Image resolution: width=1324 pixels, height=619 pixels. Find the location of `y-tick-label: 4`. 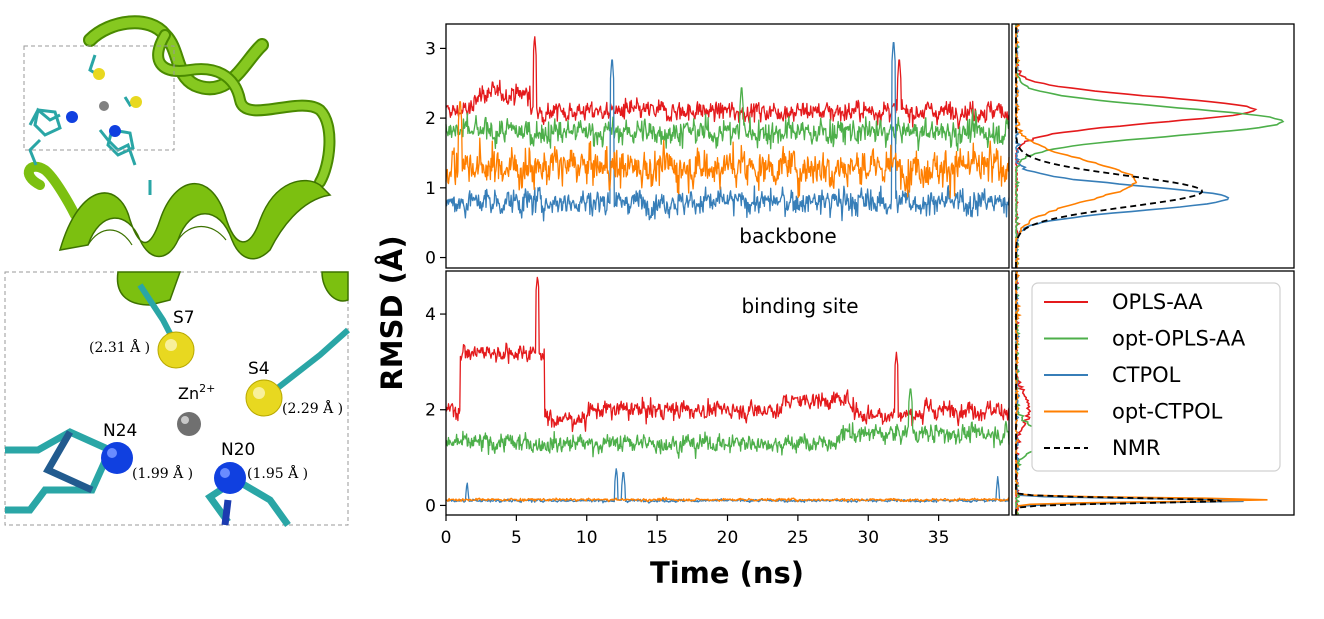

y-tick-label: 4 is located at coordinates (430, 315).